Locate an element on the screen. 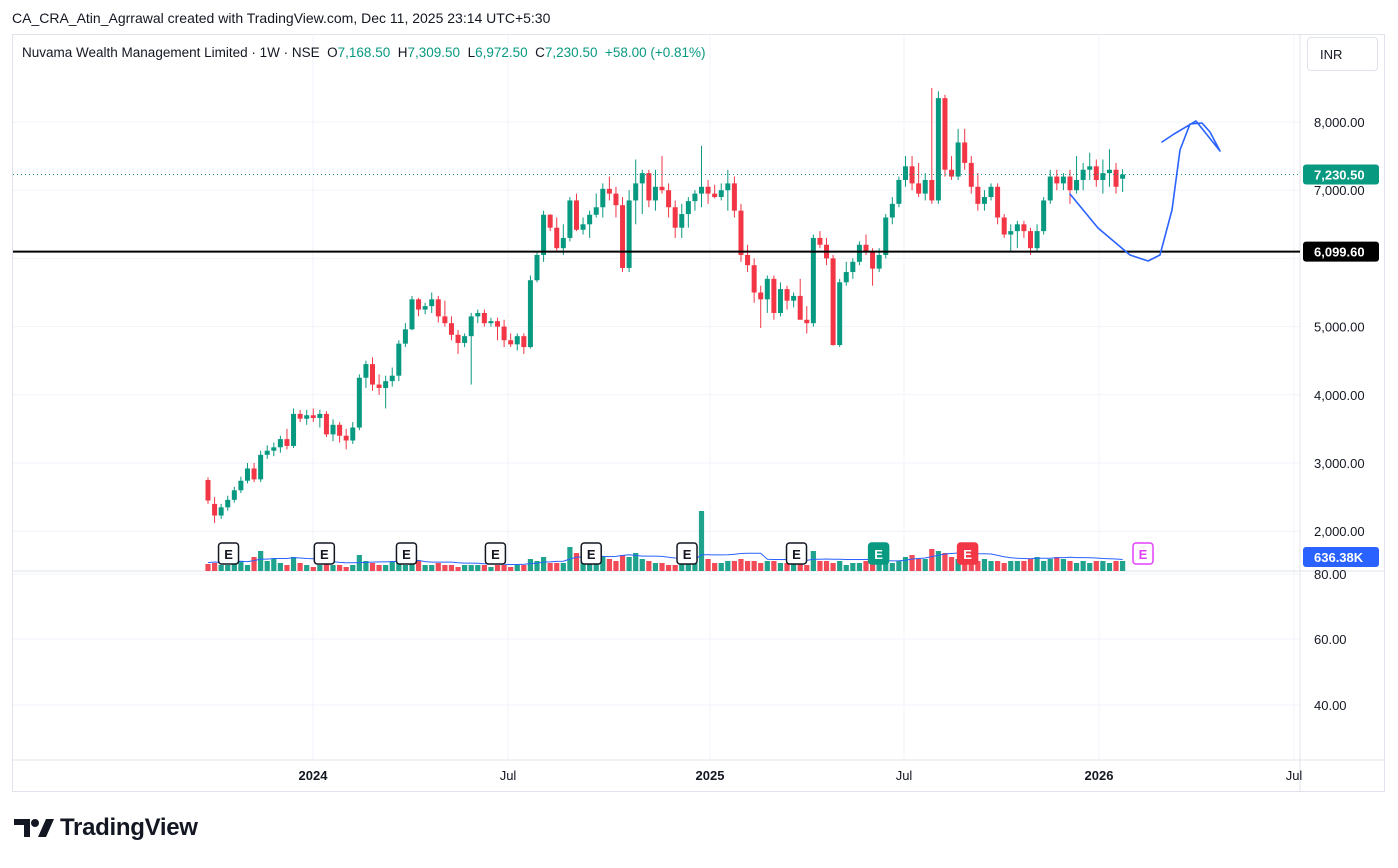 This screenshot has height=868, width=1398. volume-badge-bg is located at coordinates (1341, 557).